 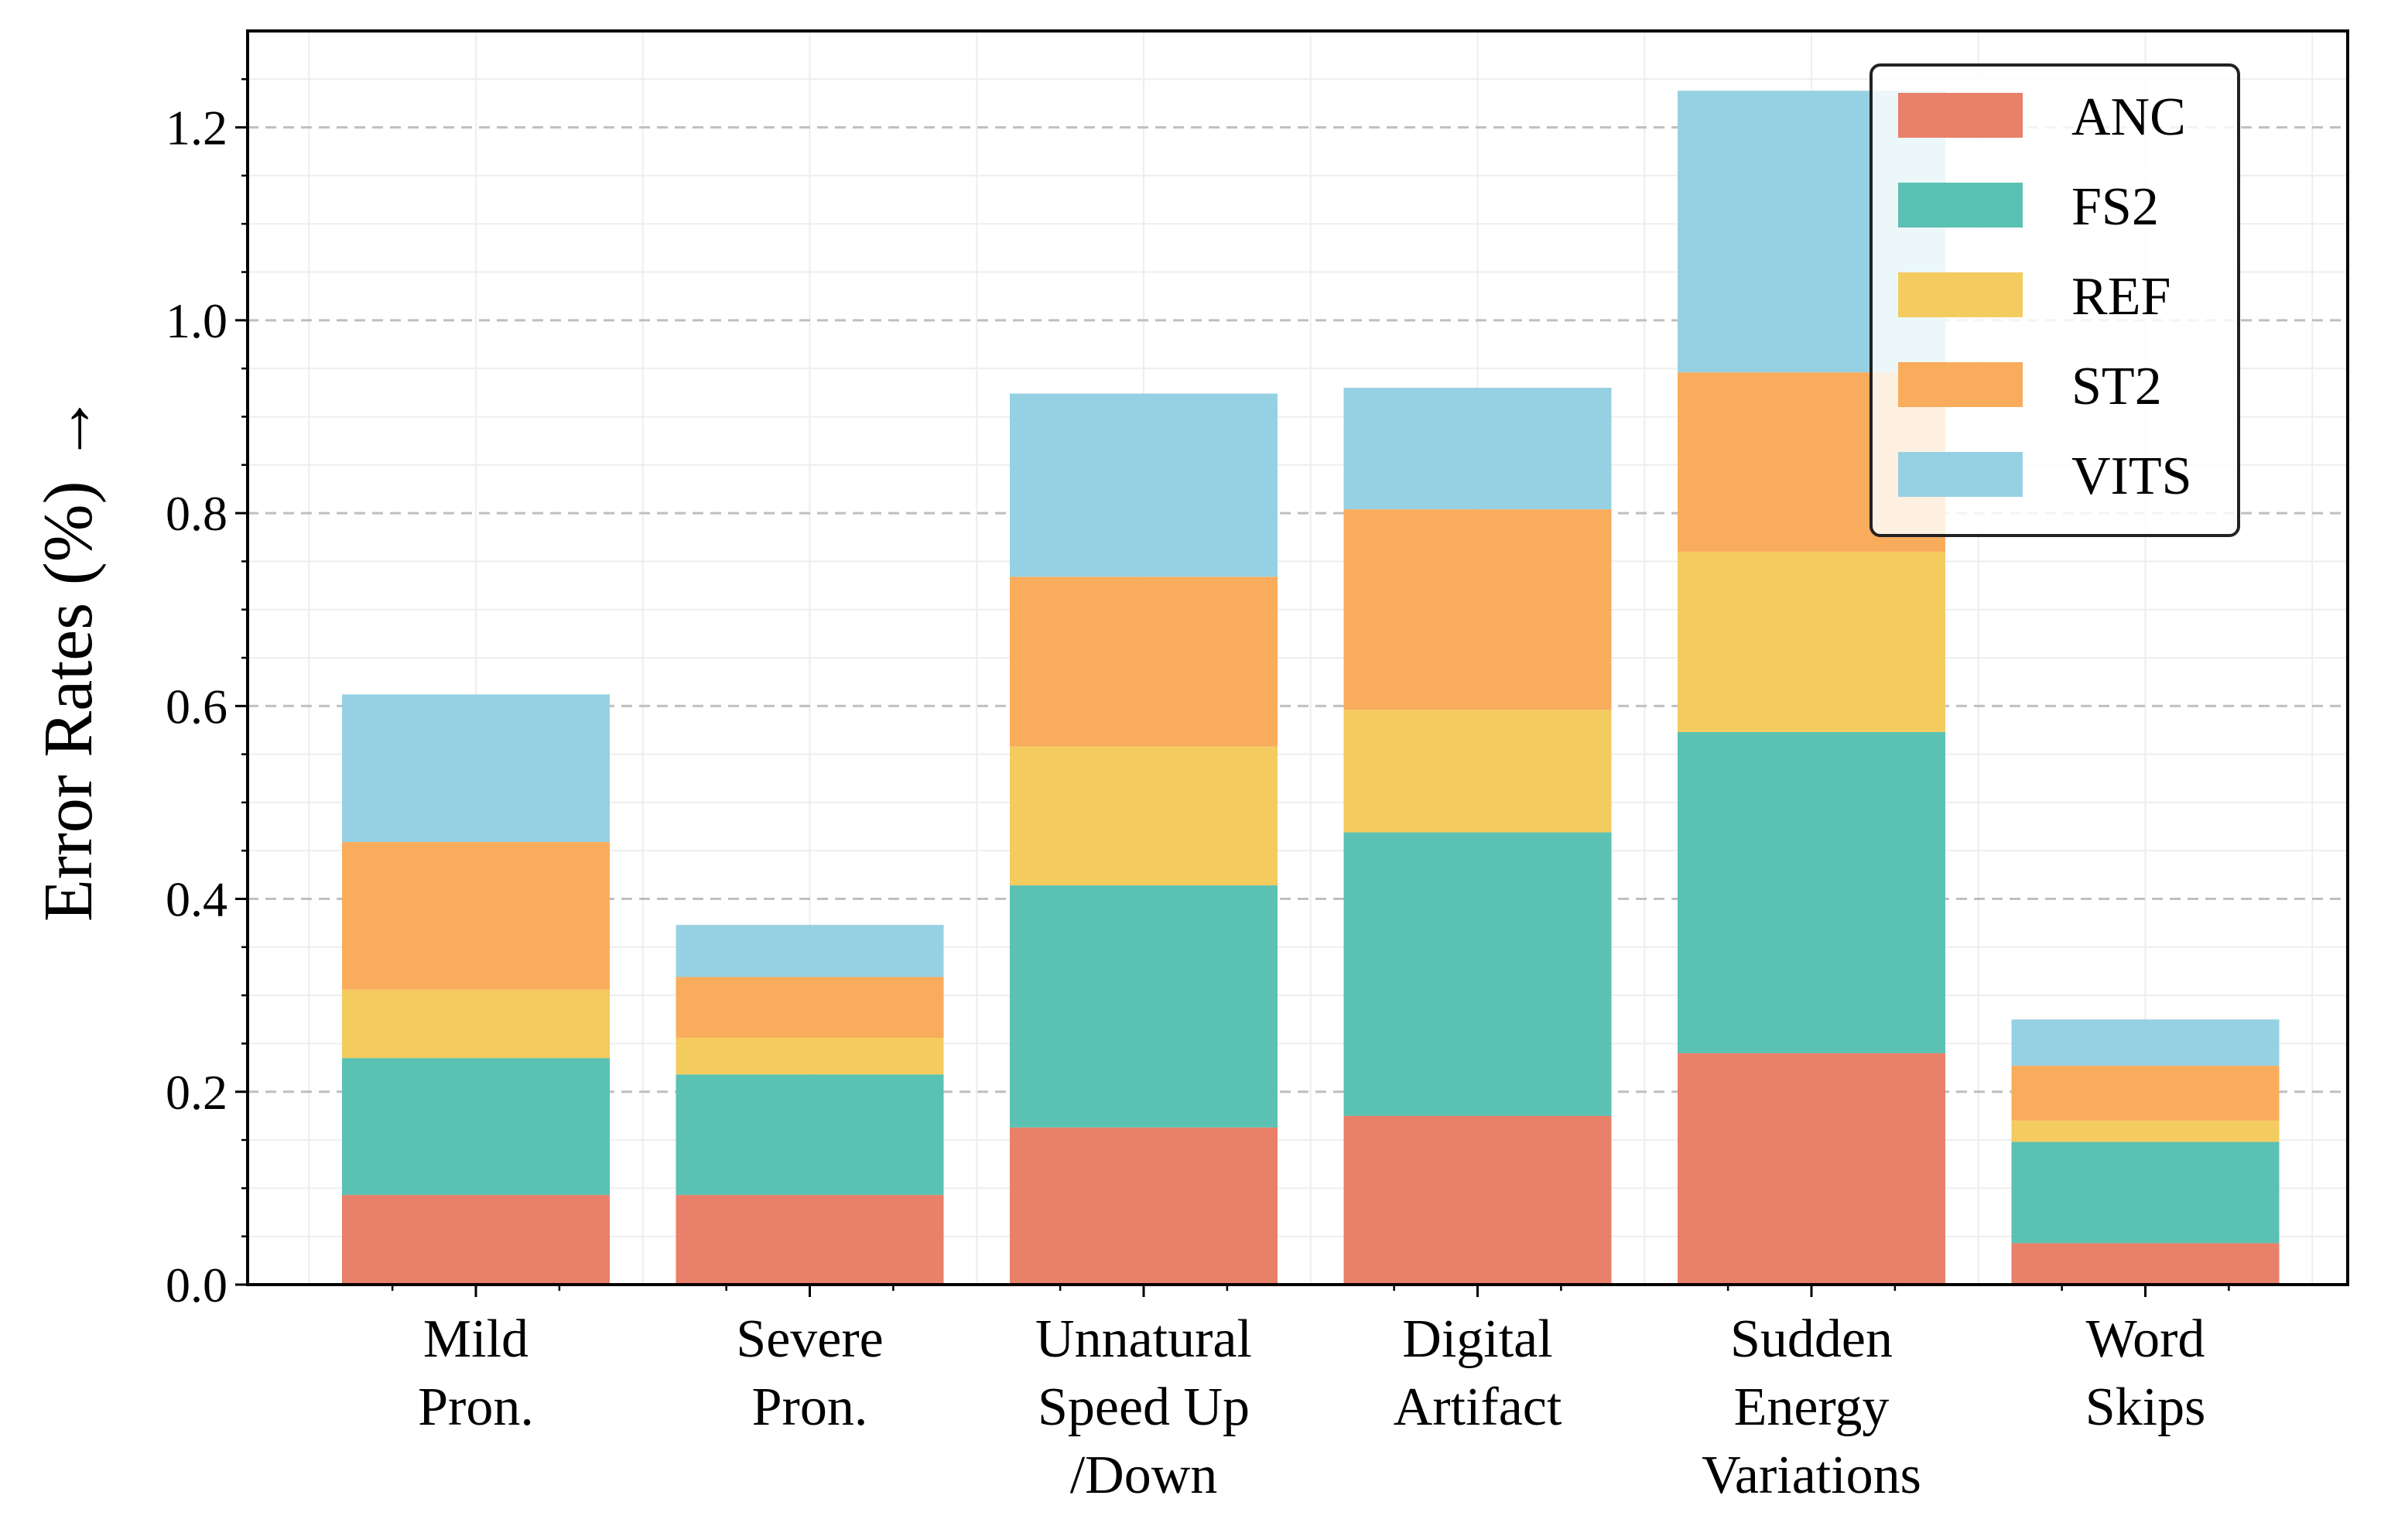 I want to click on y-tick-labels: 0.0 0.2 0.4 0.6 0.8 1.0 1.2, so click(x=197, y=706).